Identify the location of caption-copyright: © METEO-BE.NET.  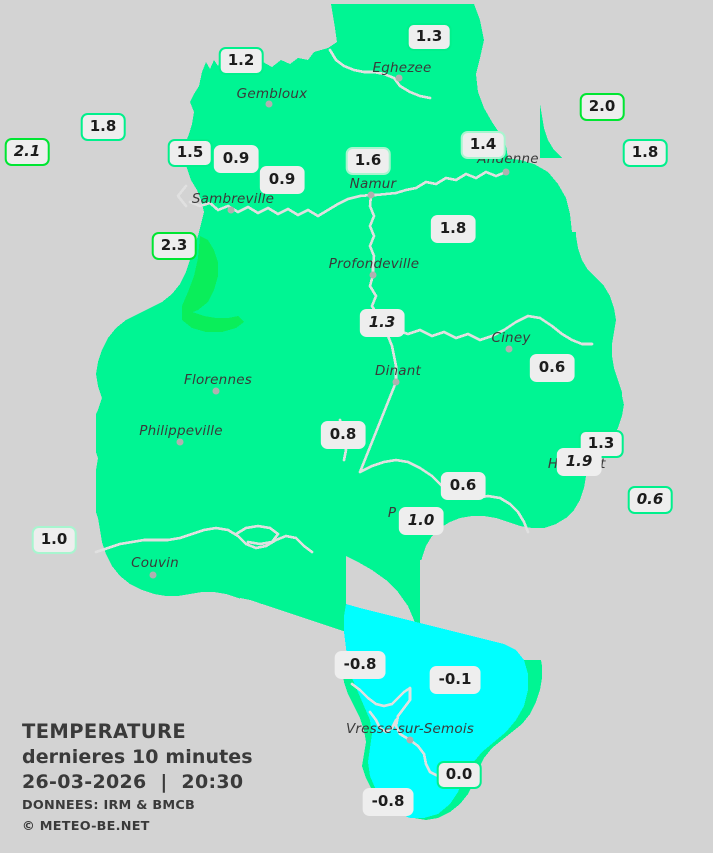
(86, 827).